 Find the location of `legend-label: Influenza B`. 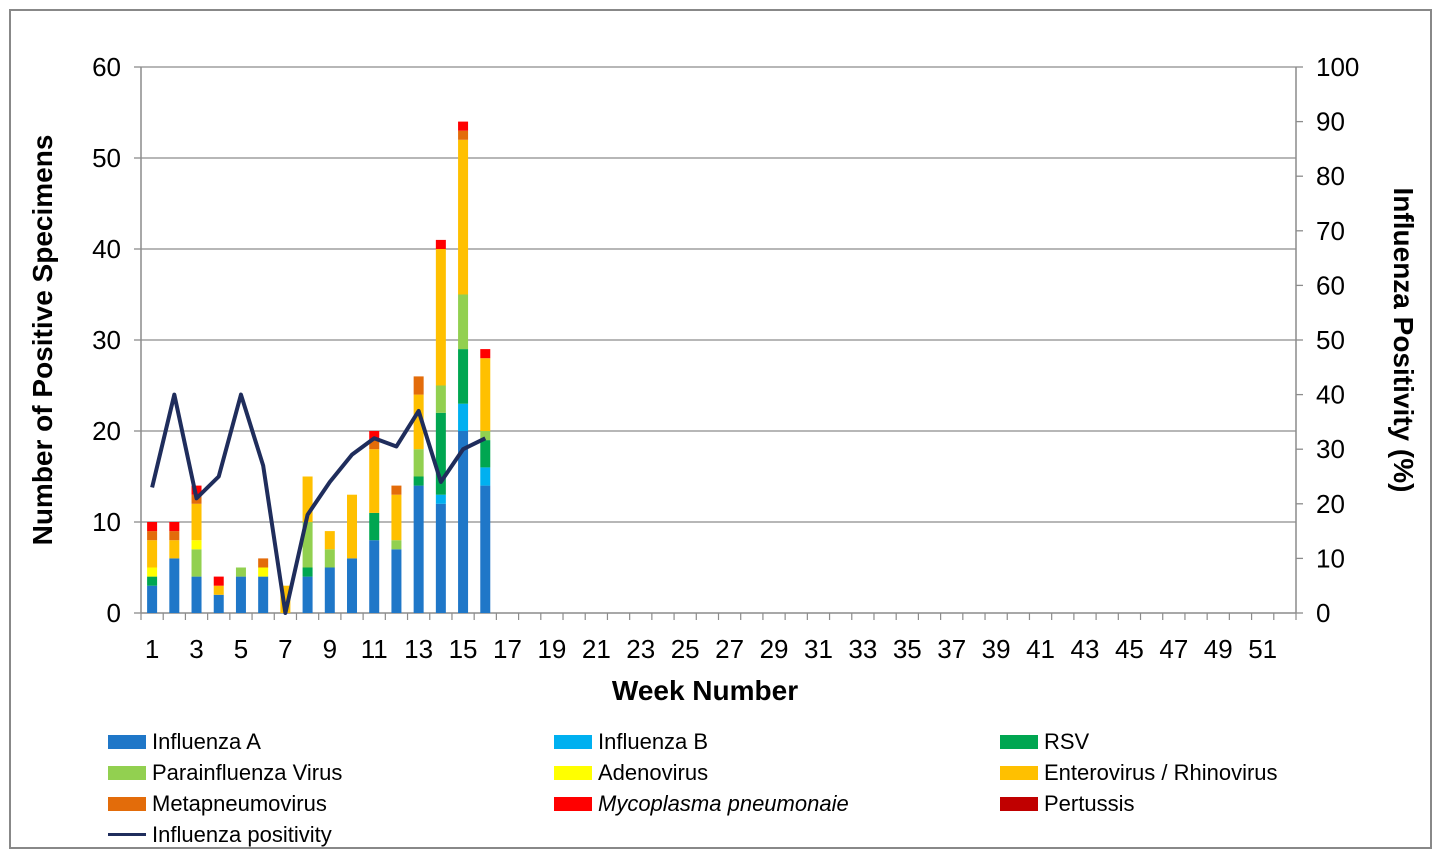

legend-label: Influenza B is located at coordinates (653, 741).